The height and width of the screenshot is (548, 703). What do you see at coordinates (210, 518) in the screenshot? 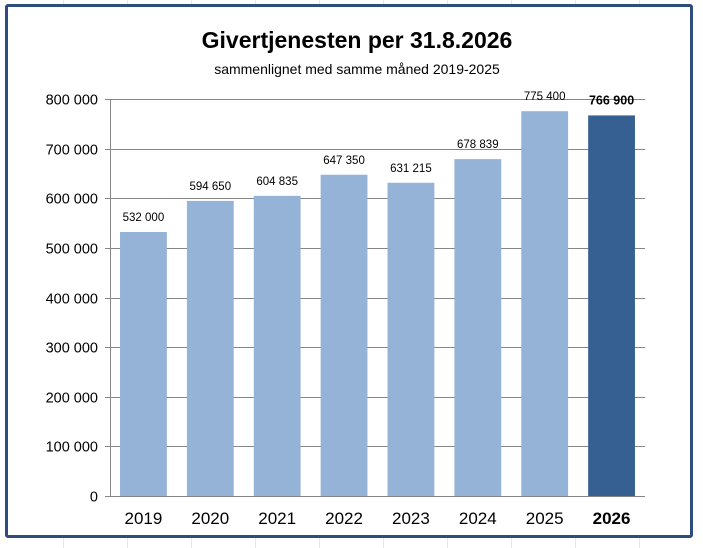
I see `x-category-label: 2020` at bounding box center [210, 518].